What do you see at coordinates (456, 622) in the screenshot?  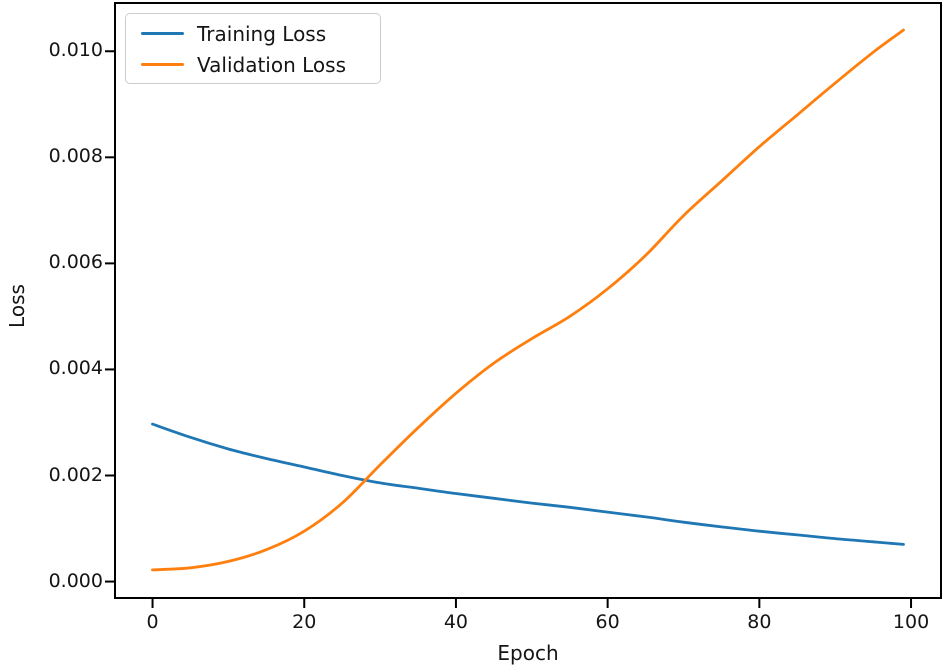 I see `x-tick-label: 40` at bounding box center [456, 622].